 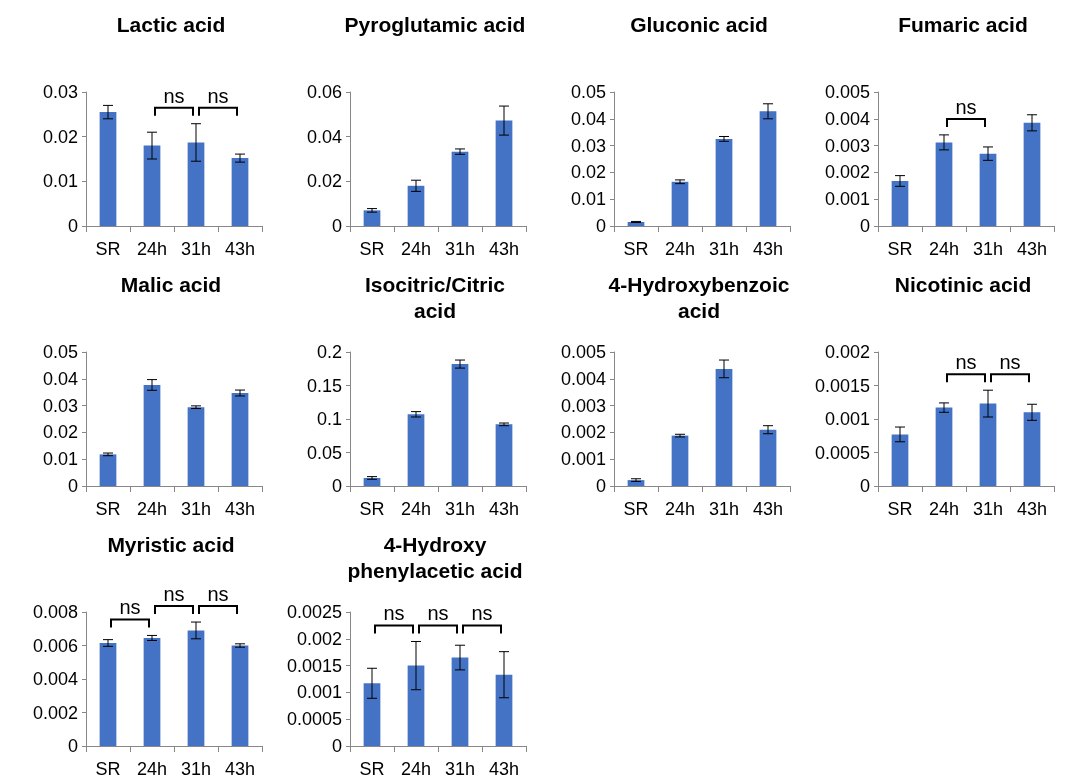 I want to click on chart-title: 4-Hydroxybenzoic acid, so click(x=699, y=298).